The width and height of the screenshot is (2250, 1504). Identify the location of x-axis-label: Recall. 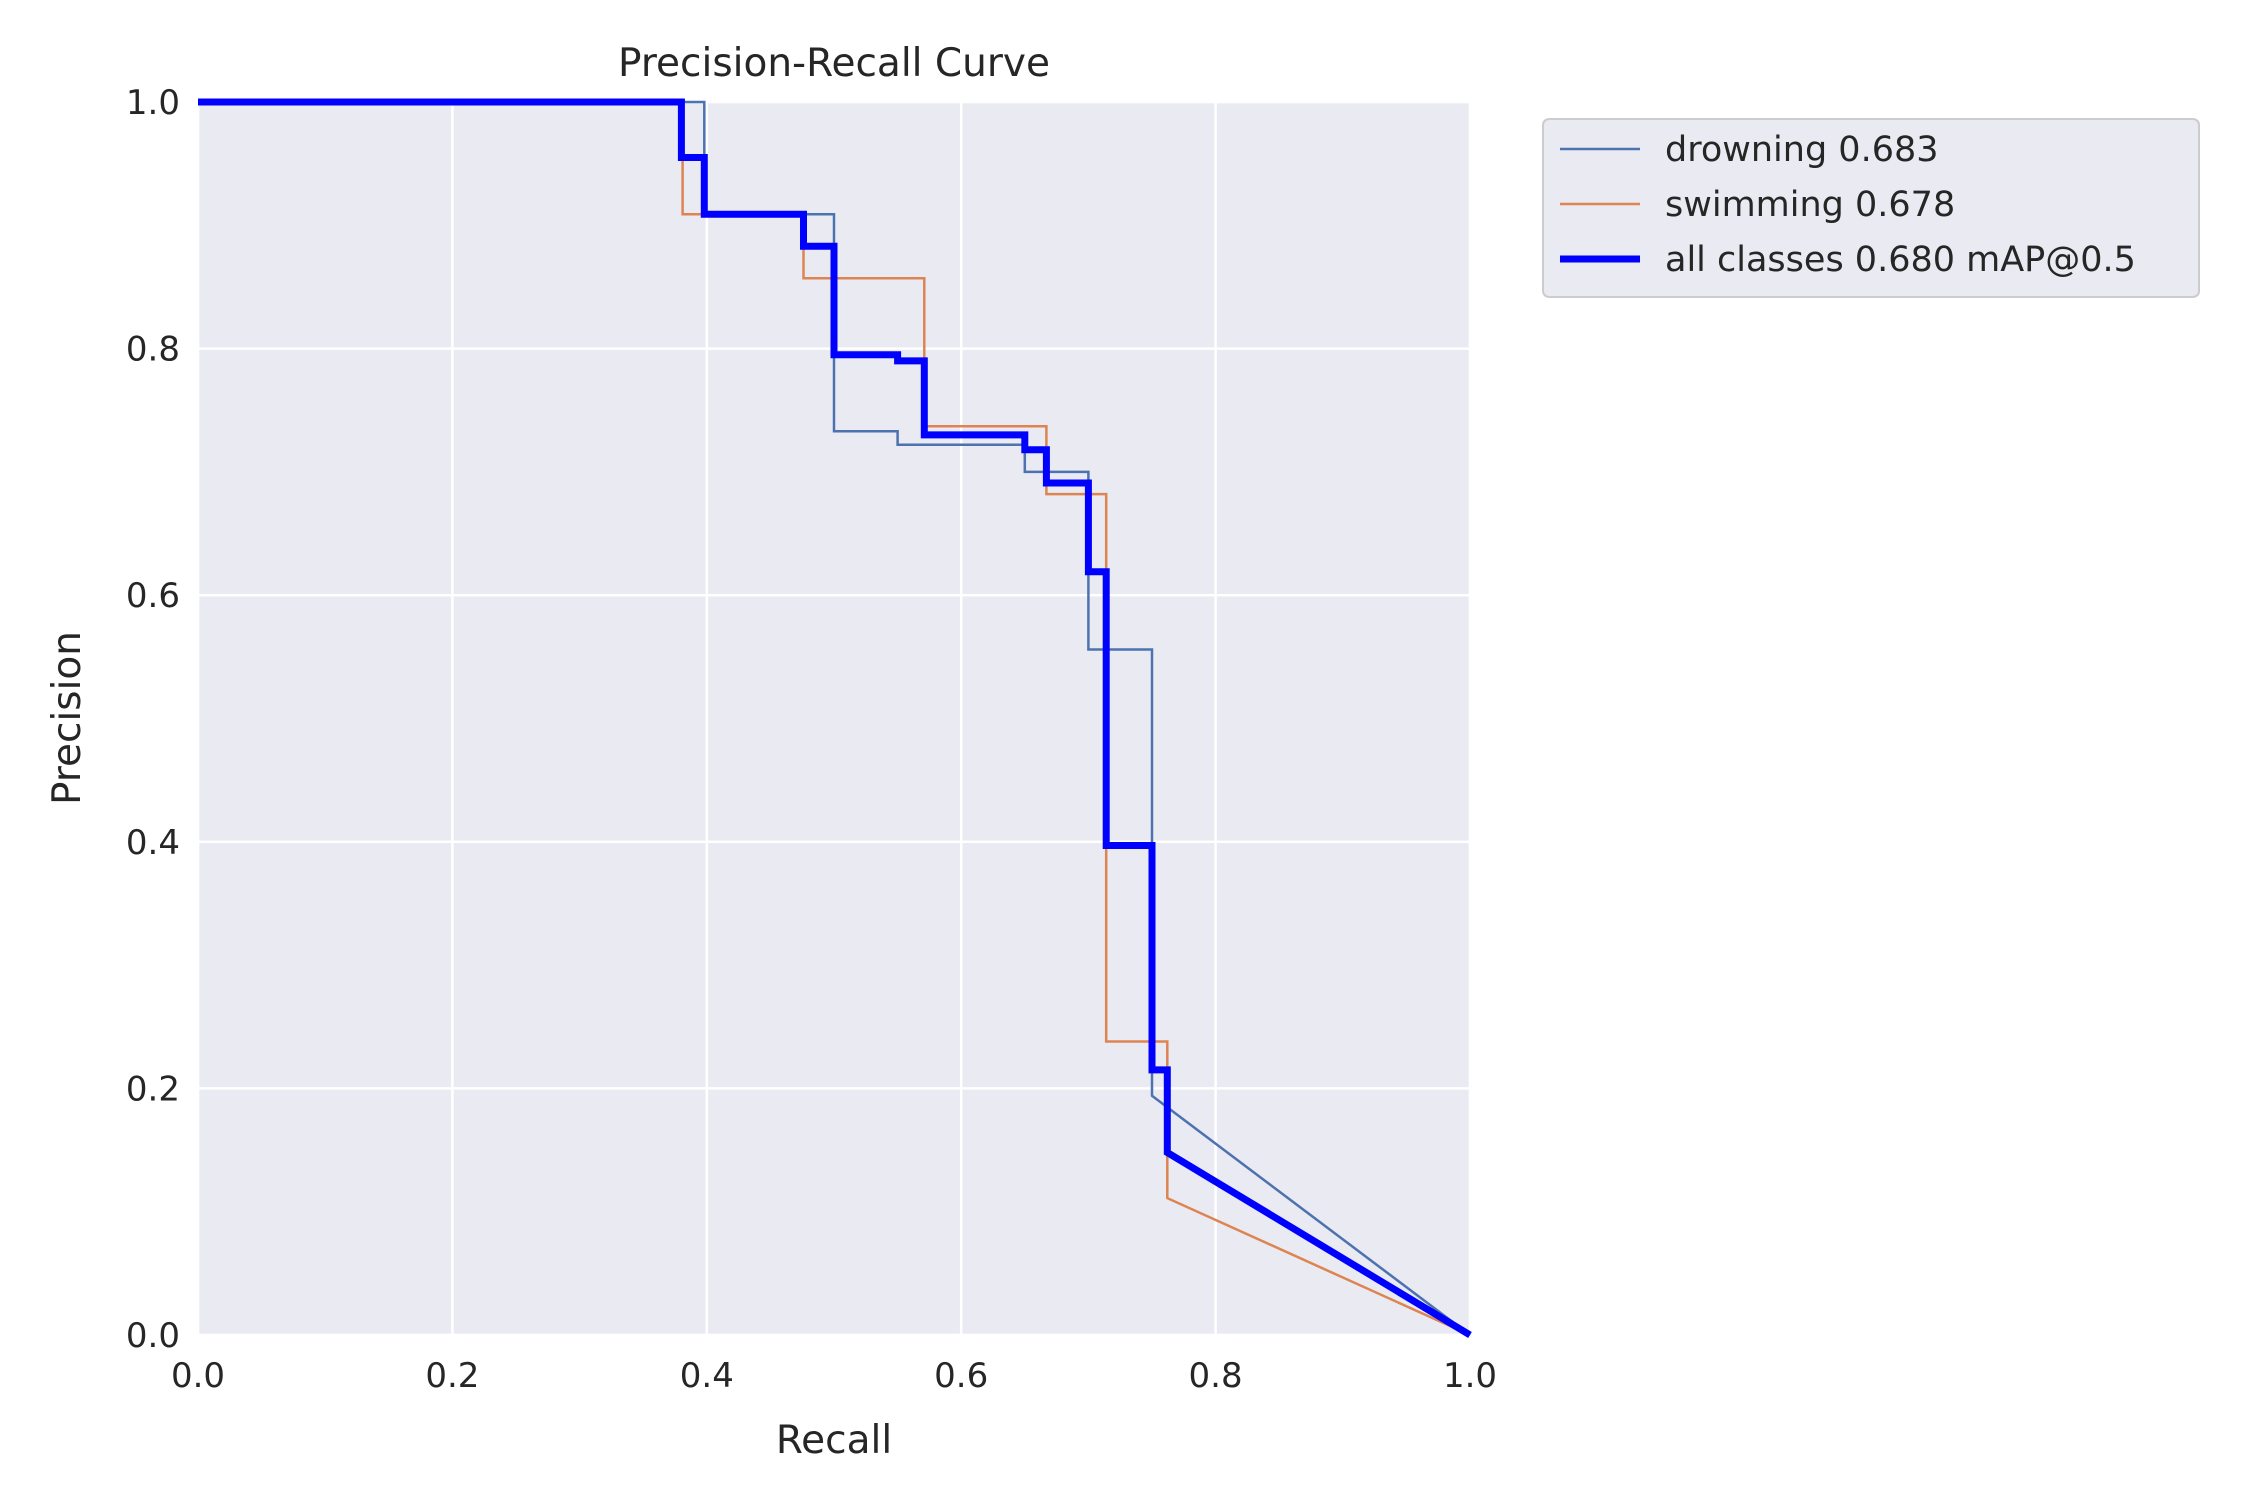
(834, 1440).